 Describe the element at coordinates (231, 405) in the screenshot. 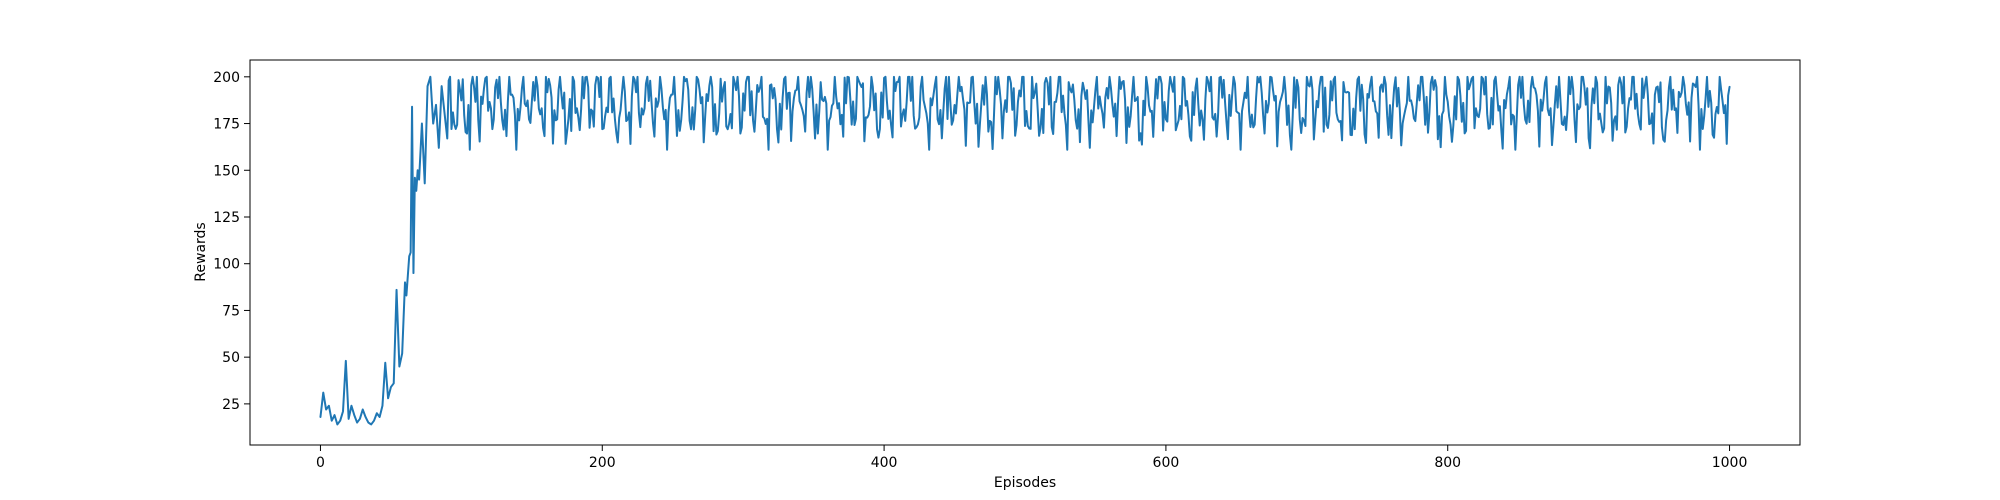

I see `y-tick-label-25: 25` at that location.